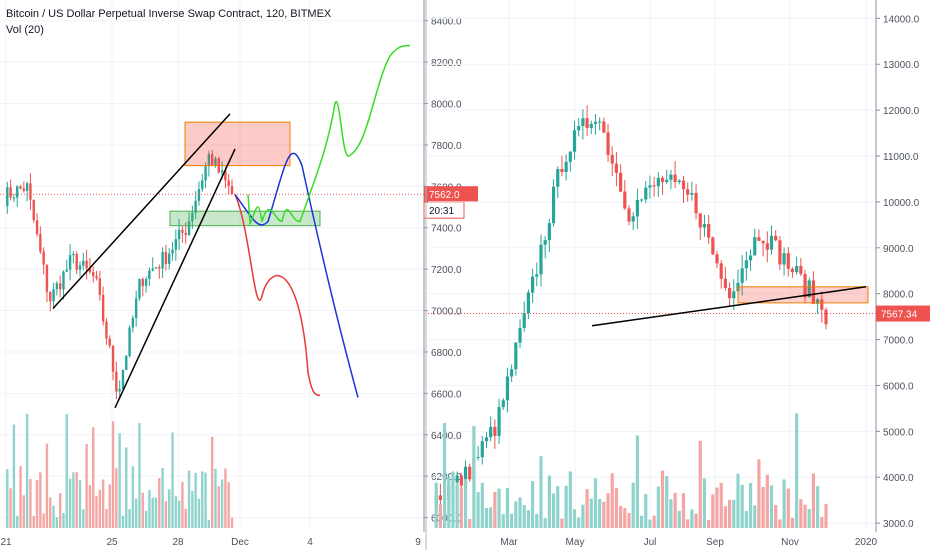  Describe the element at coordinates (441, 211) in the screenshot. I see `countdown-label: 20:31` at that location.